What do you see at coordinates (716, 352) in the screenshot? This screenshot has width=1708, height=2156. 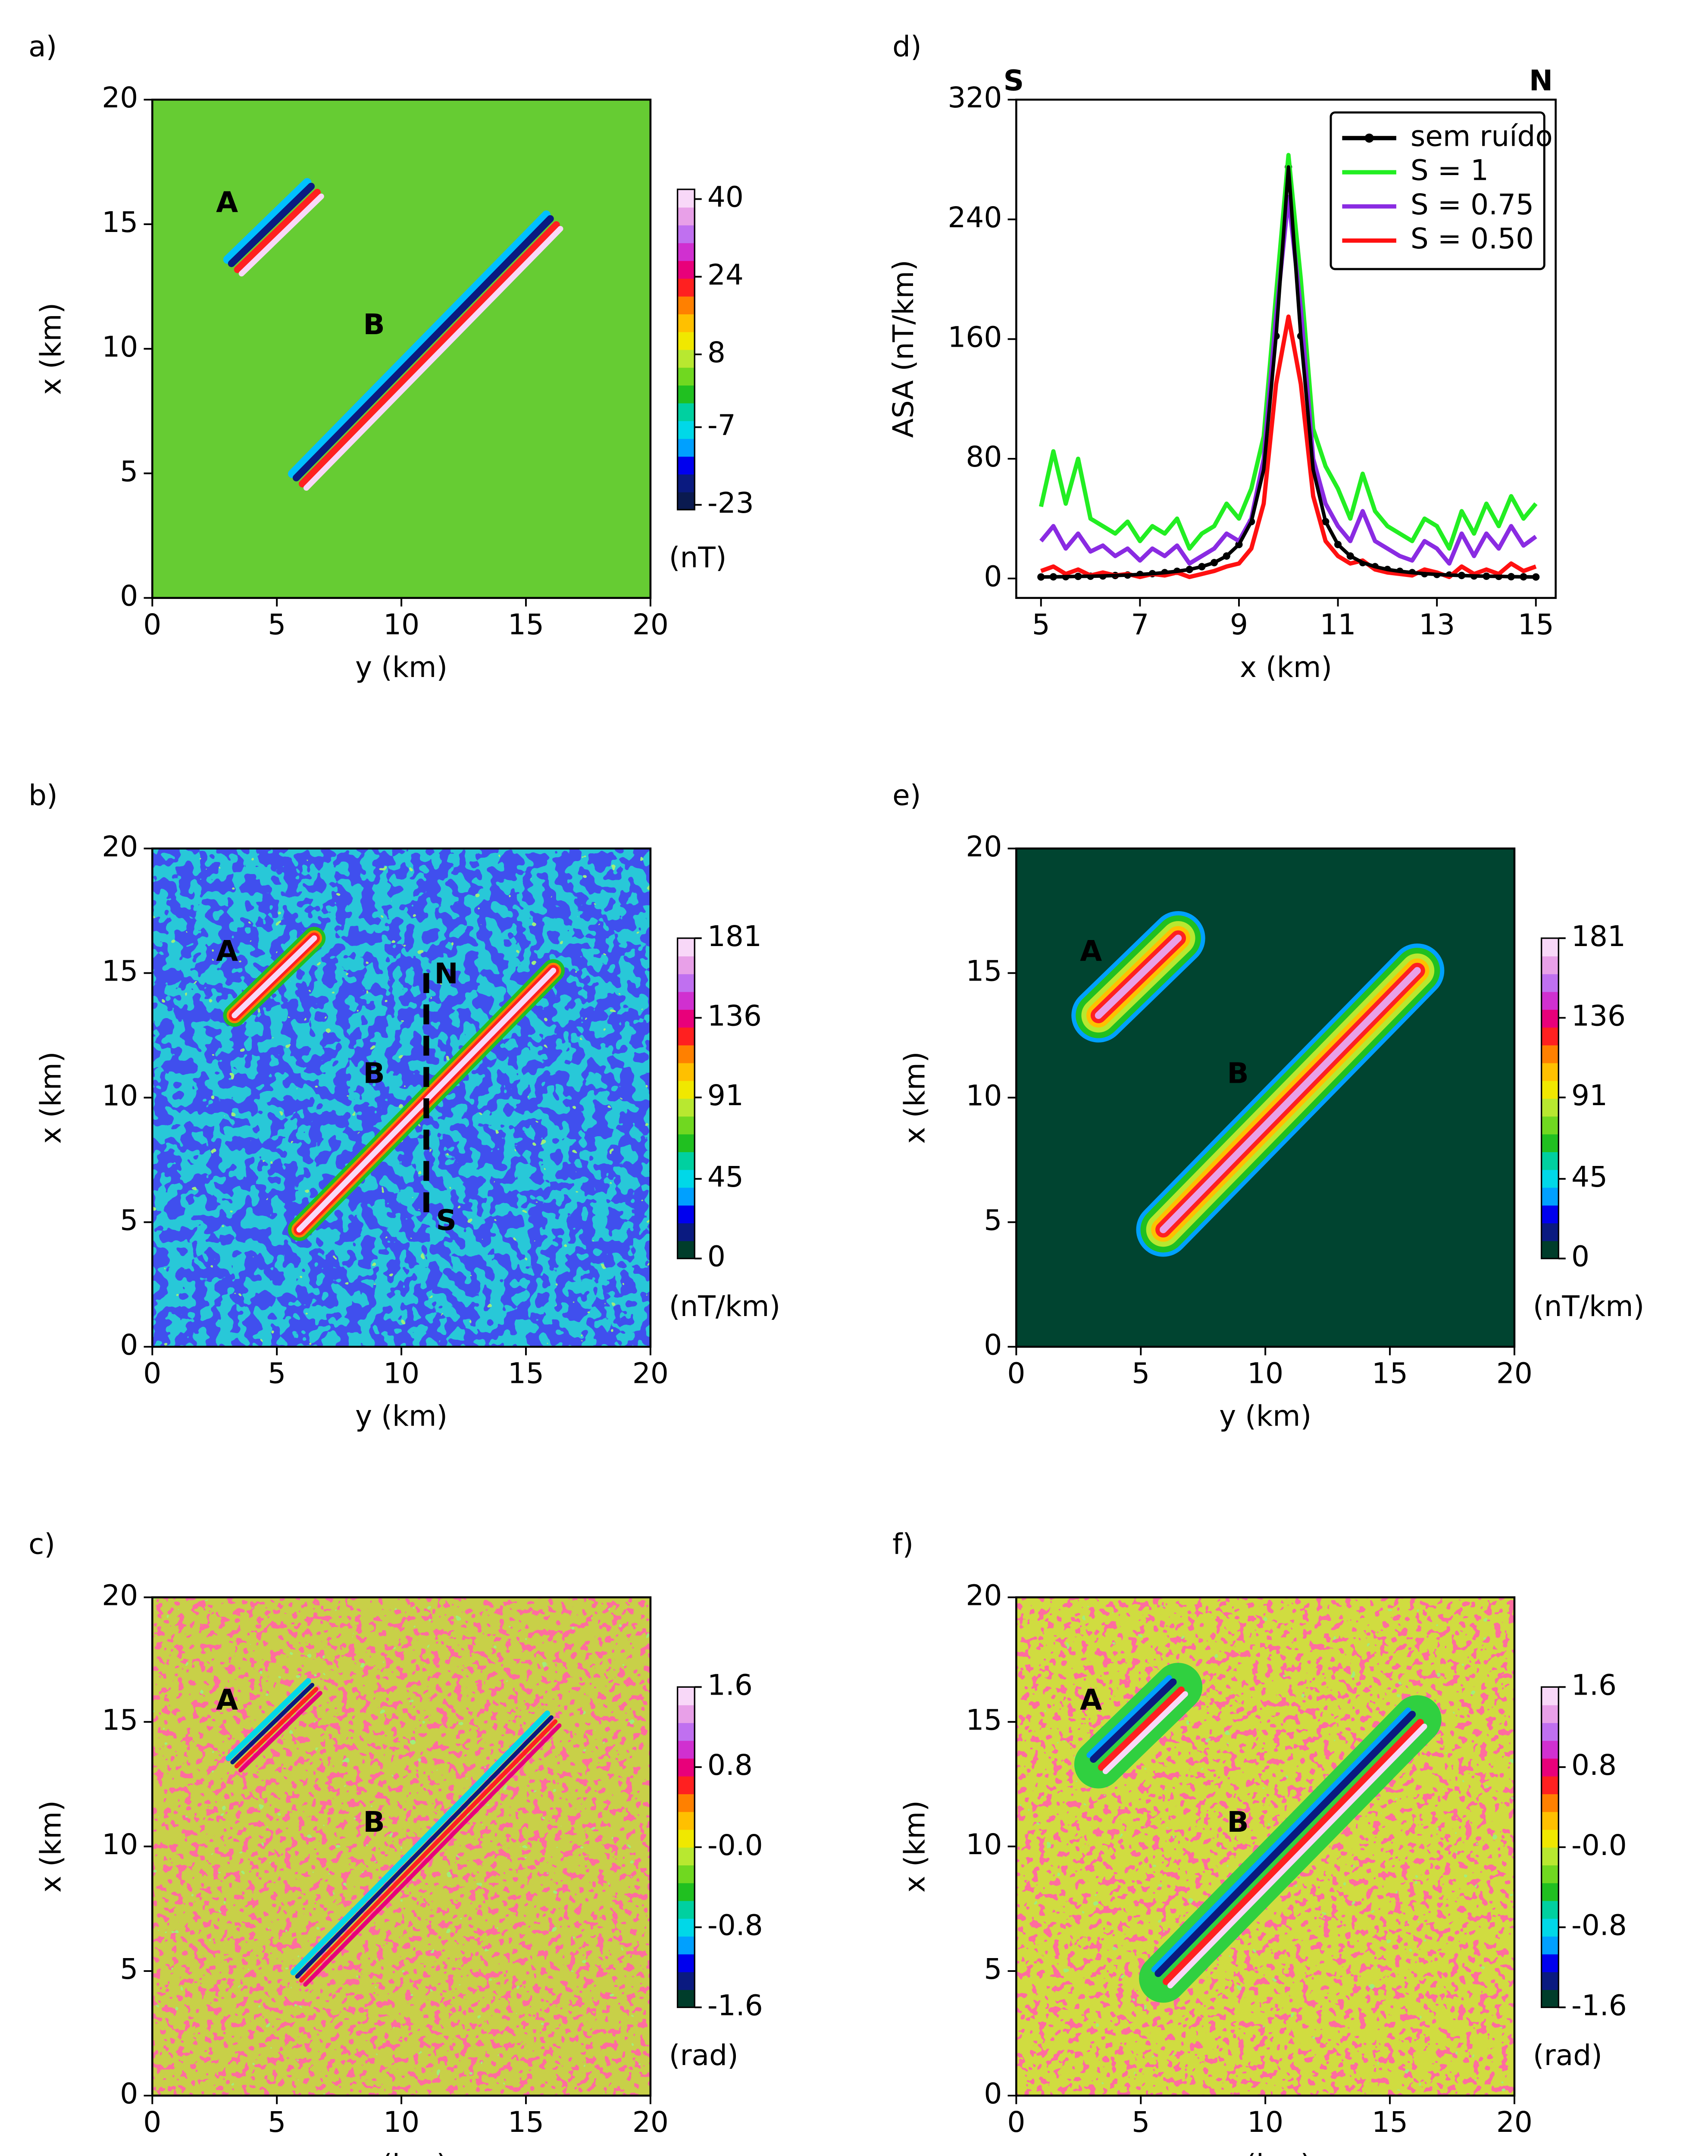 I see `colorbar-tick-label: 8` at bounding box center [716, 352].